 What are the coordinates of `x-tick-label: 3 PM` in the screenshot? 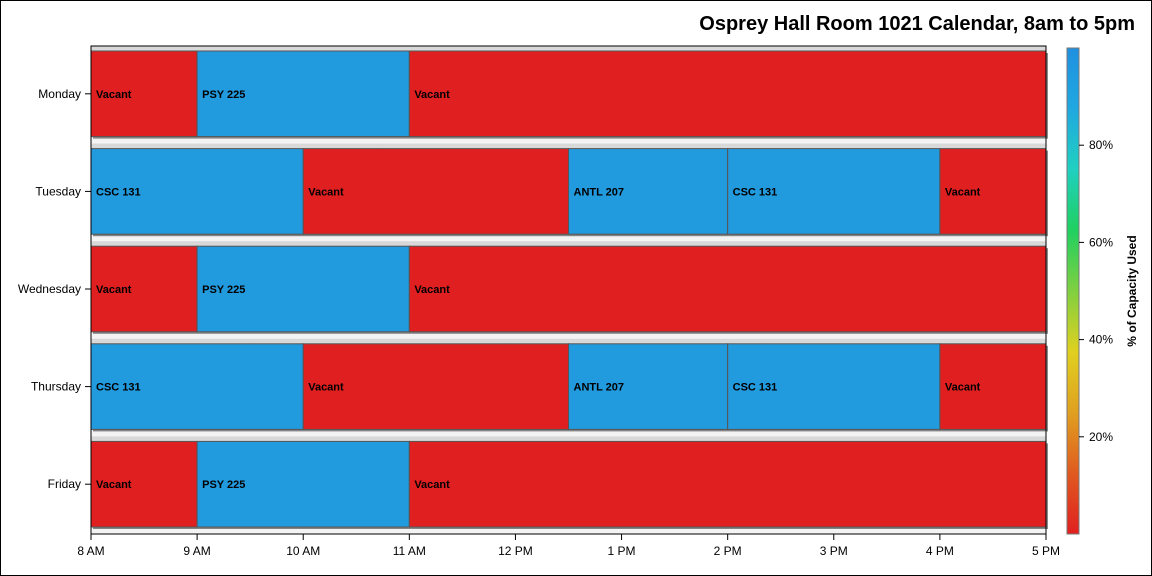 It's located at (834, 551).